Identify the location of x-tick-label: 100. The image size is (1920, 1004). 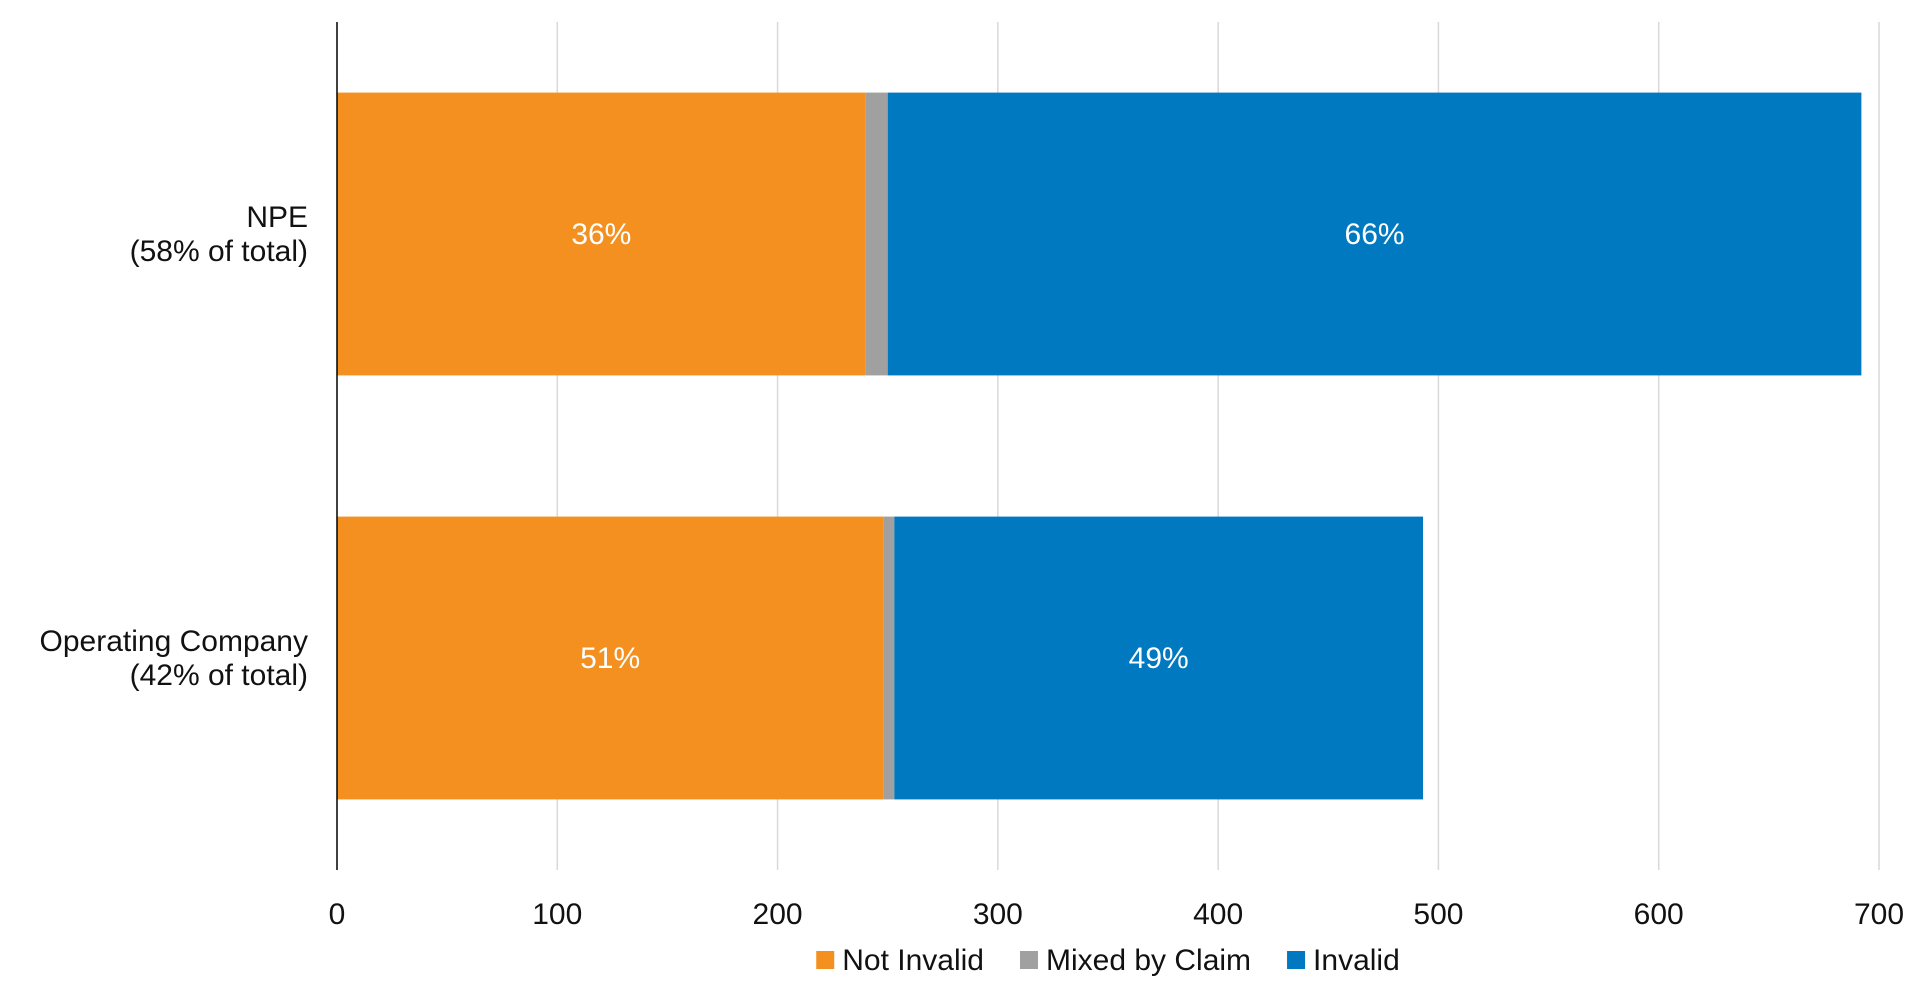
(557, 914).